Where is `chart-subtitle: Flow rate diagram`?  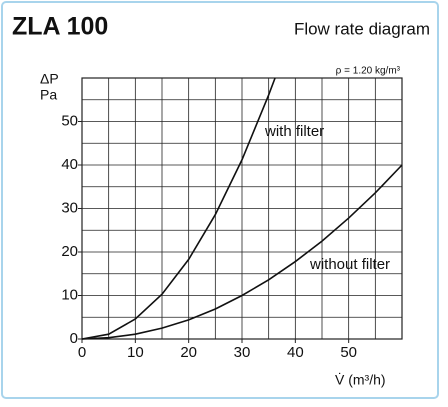 chart-subtitle: Flow rate diagram is located at coordinates (362, 28).